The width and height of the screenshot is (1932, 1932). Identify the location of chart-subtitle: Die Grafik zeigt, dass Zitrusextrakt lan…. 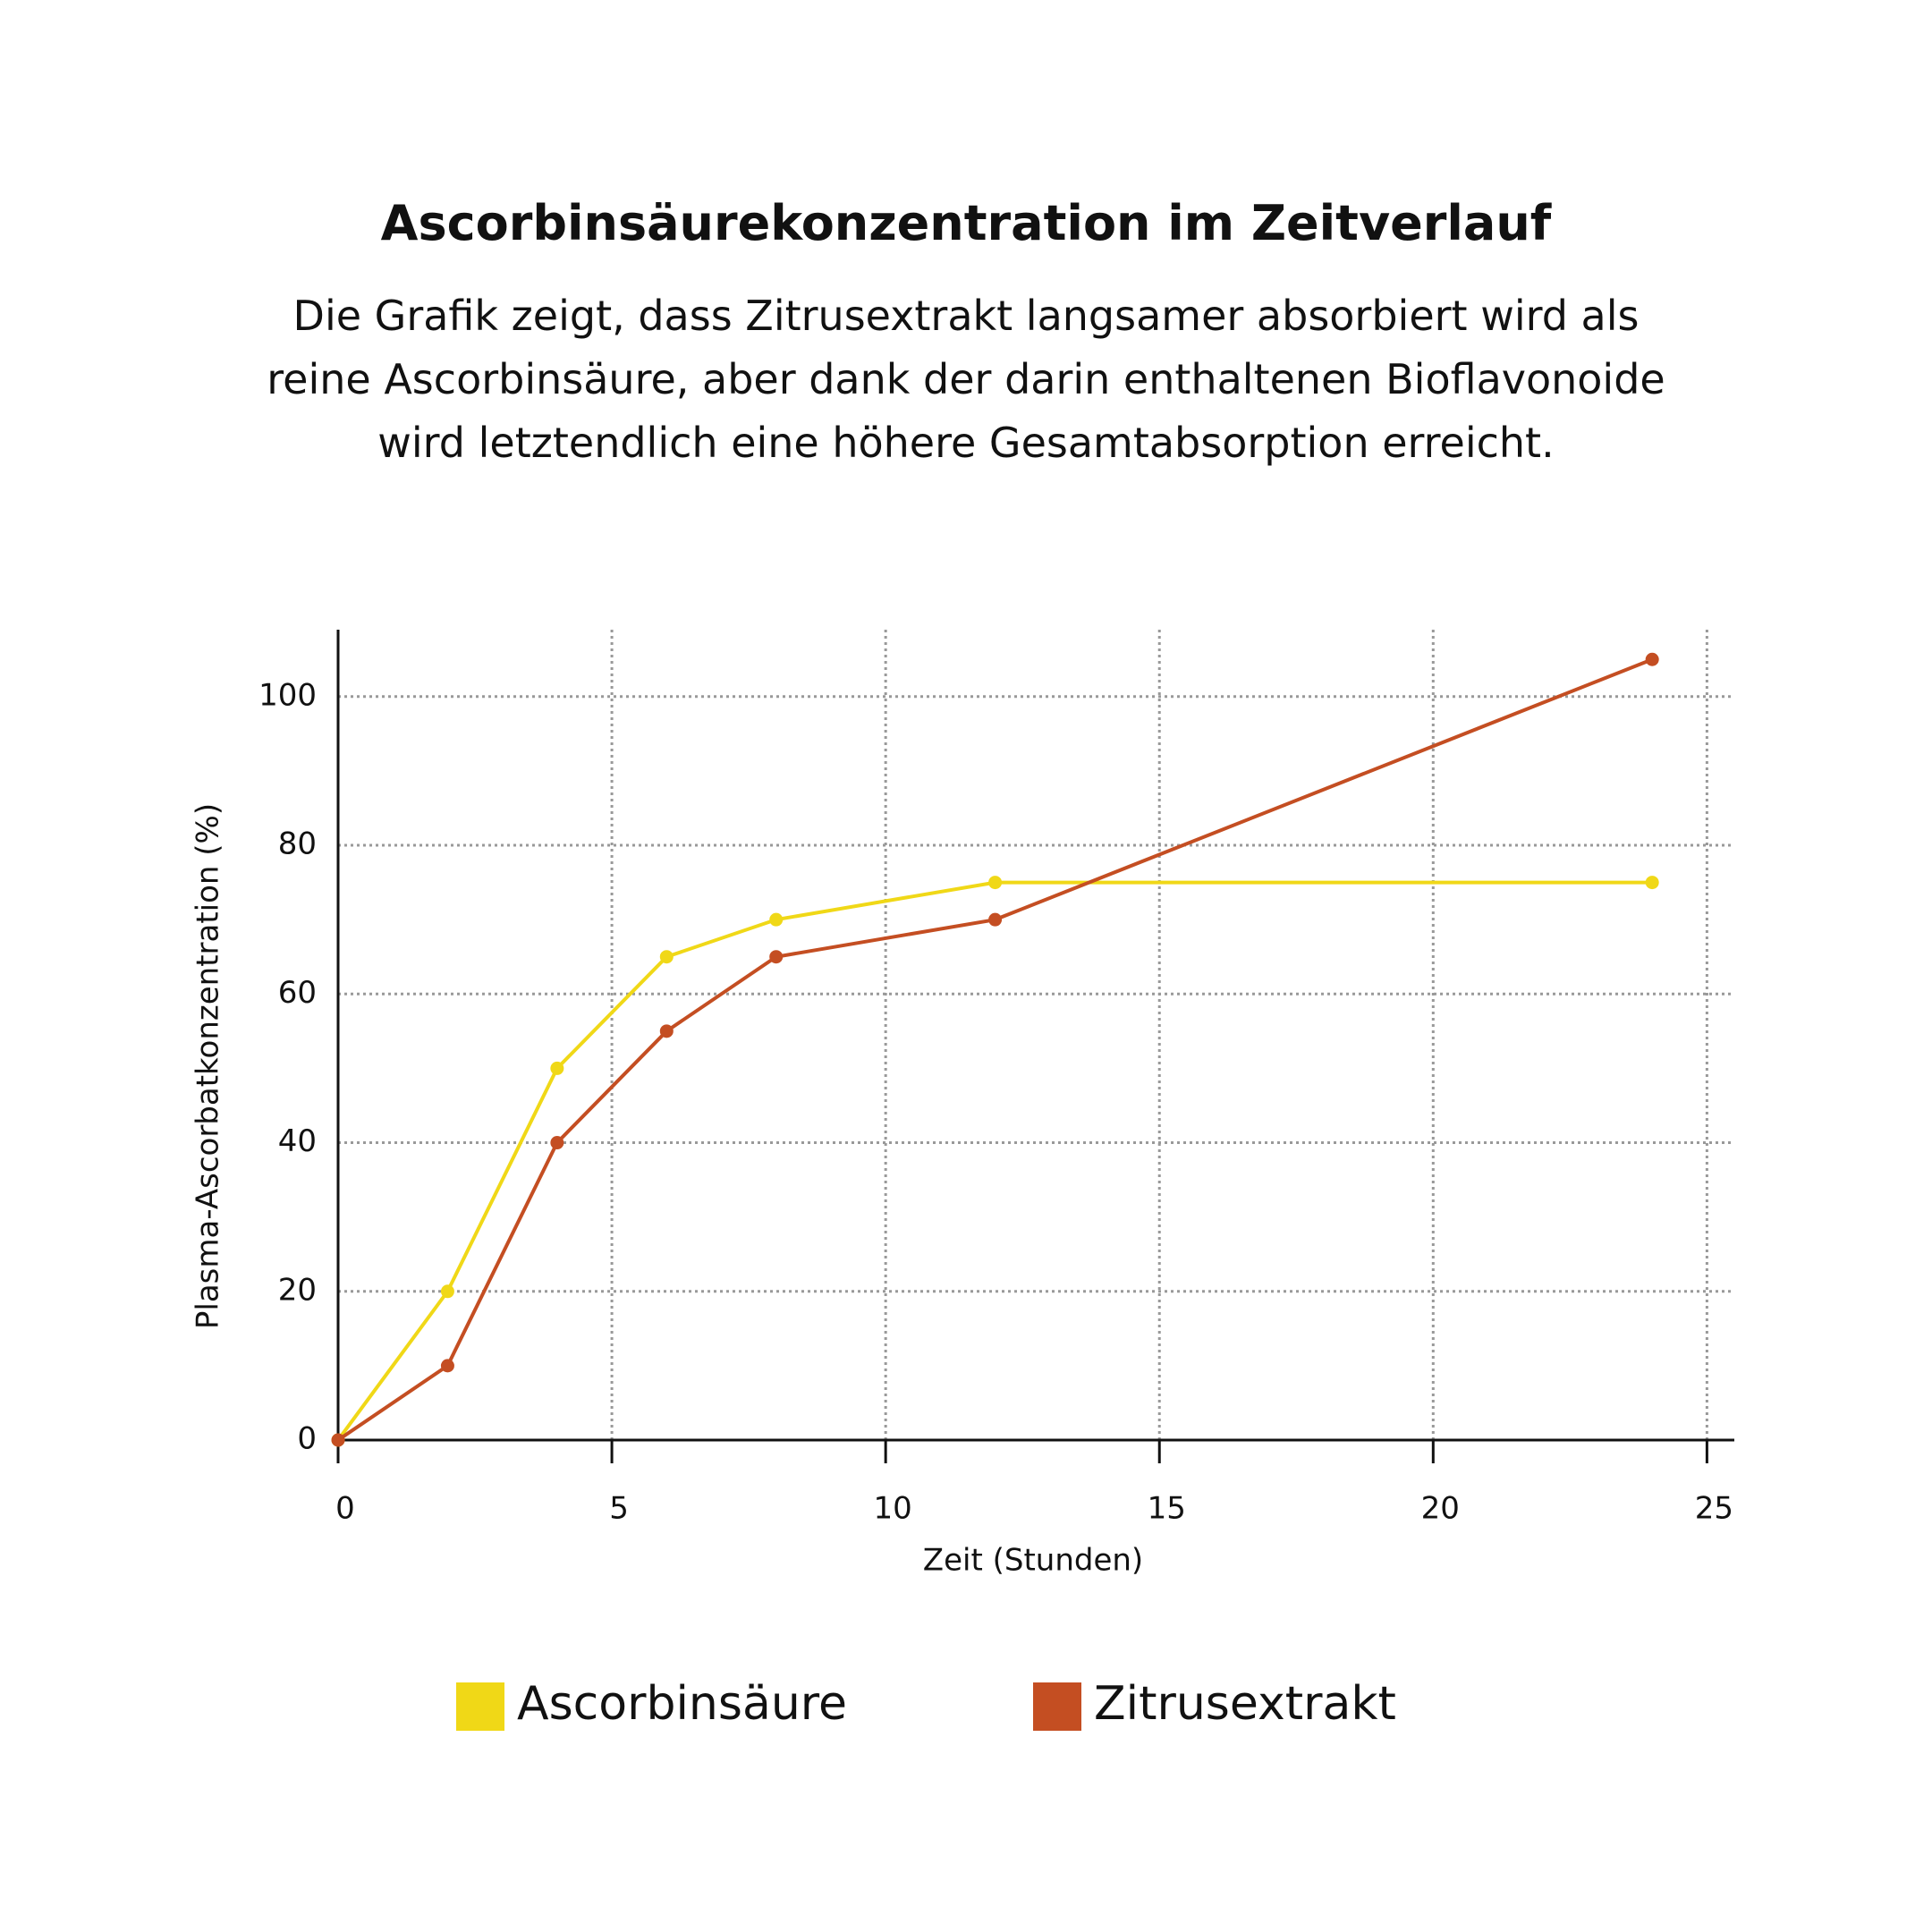
(966, 379).